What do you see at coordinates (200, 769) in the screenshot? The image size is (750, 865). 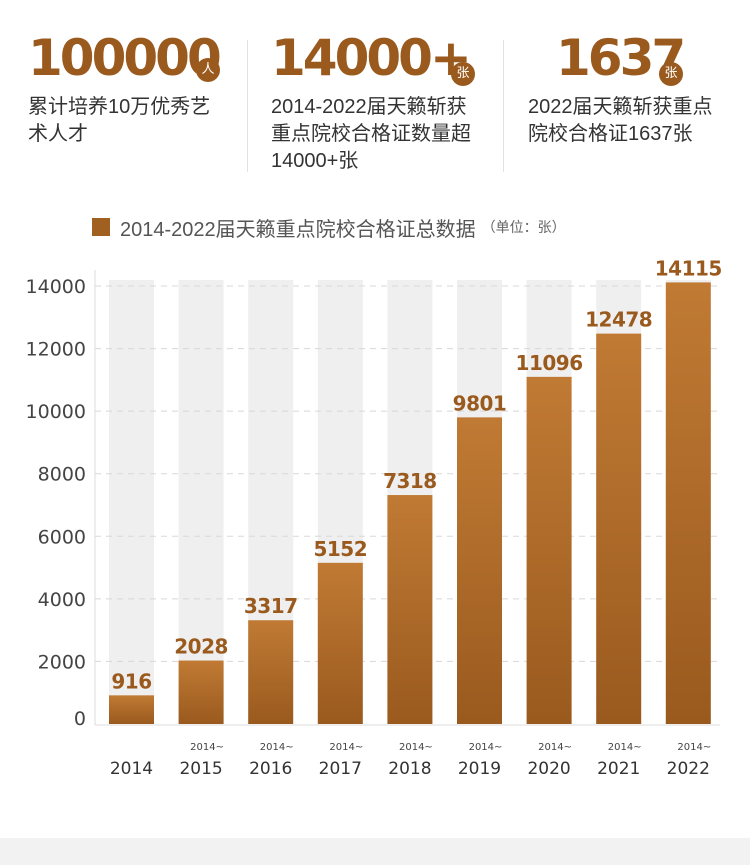 I see `x-tick-label: 2015` at bounding box center [200, 769].